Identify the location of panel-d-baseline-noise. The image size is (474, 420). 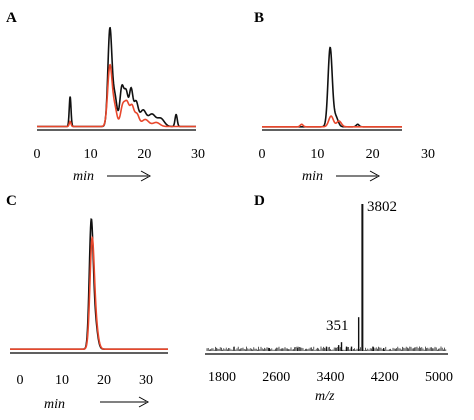
(326, 348).